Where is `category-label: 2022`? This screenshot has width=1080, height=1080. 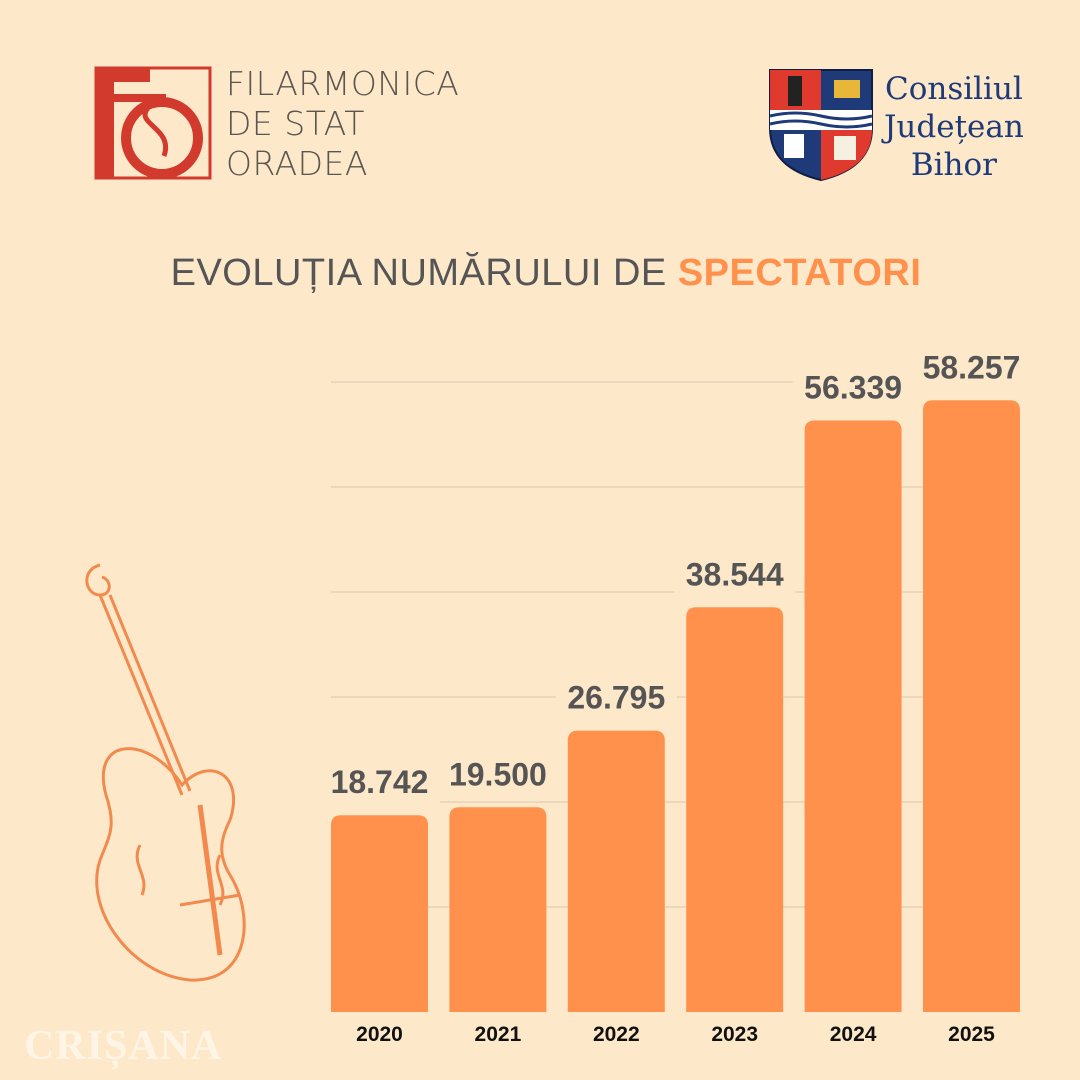
category-label: 2022 is located at coordinates (616, 1034).